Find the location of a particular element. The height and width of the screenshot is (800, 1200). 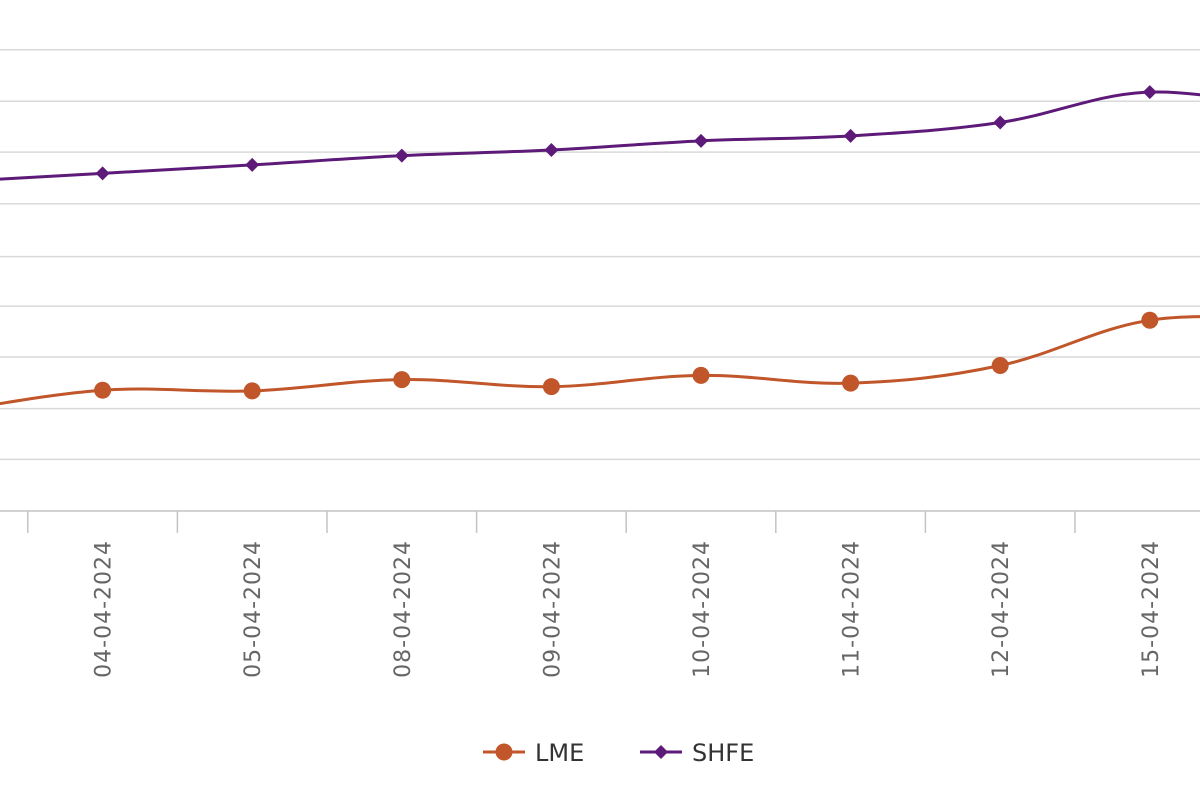

x-tick-label: 05-04-2024 is located at coordinates (253, 609).